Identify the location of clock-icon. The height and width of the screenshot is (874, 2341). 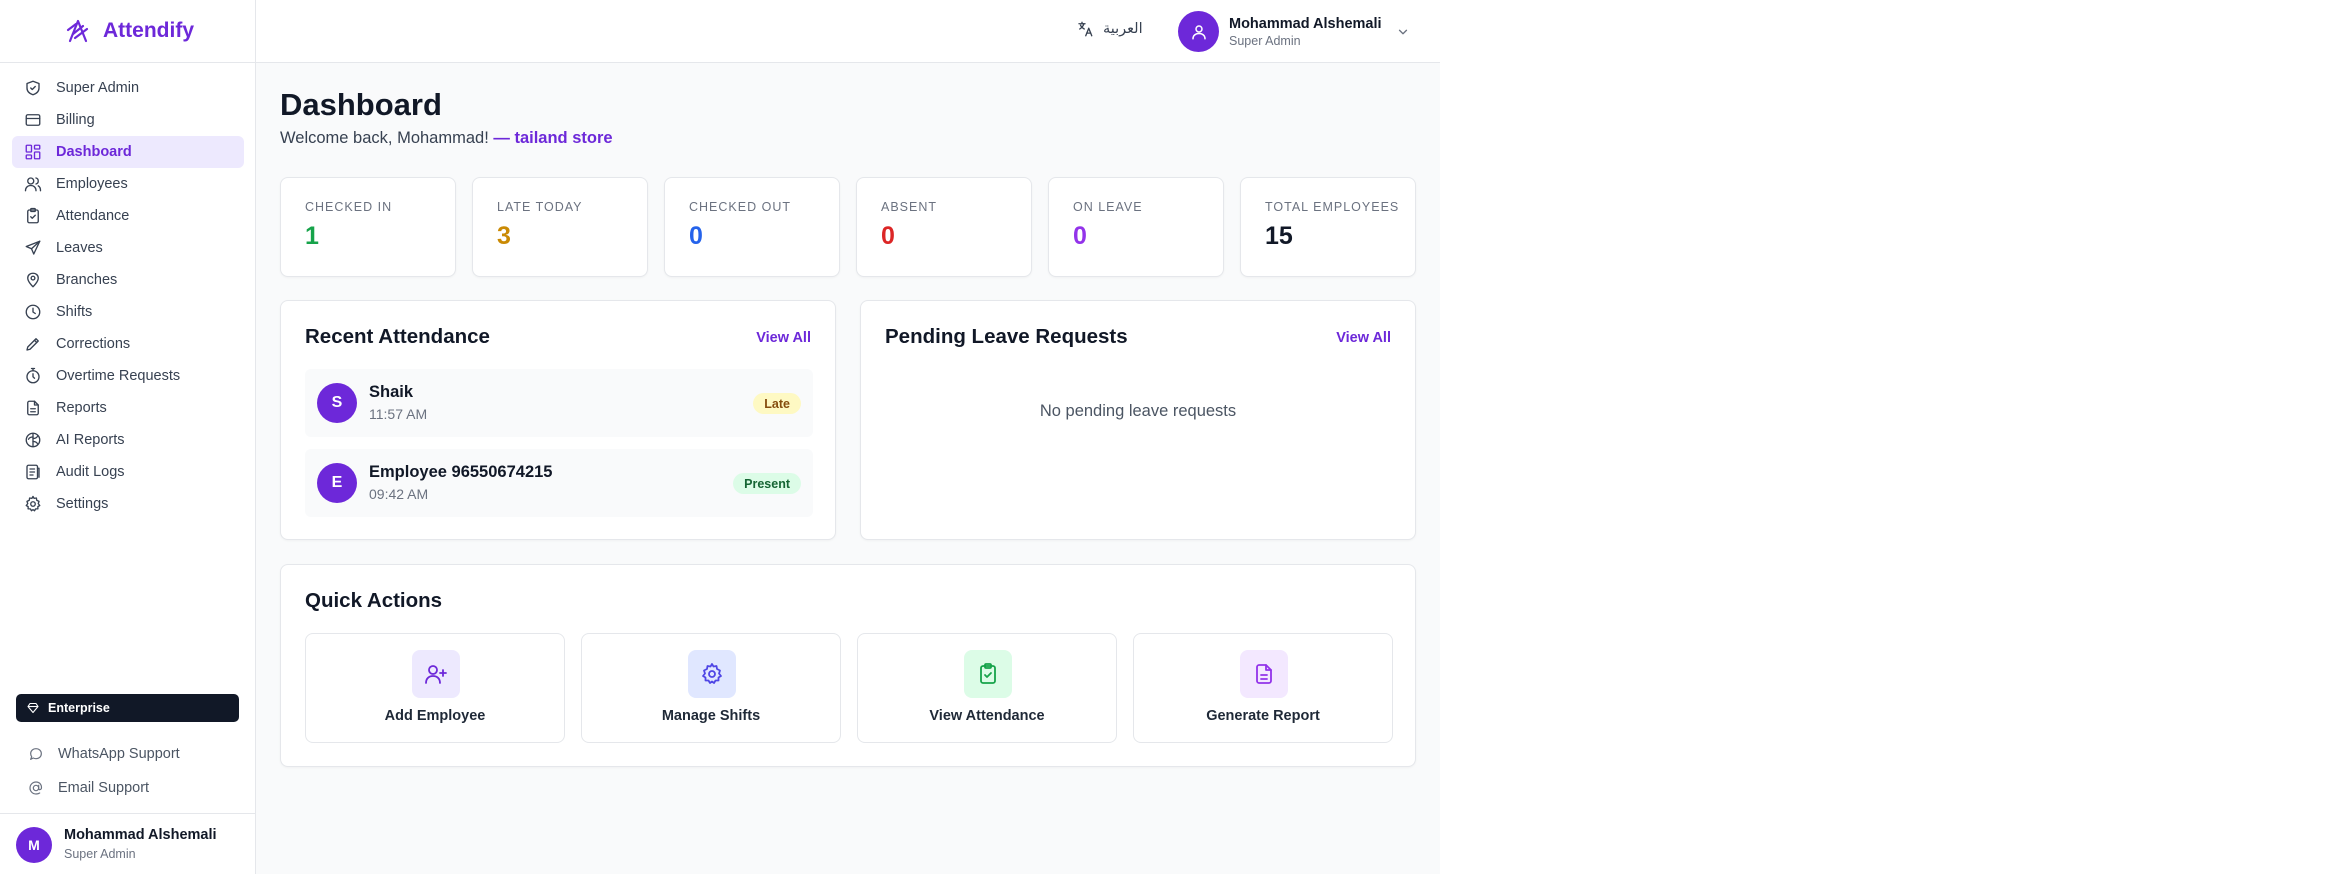
(33, 312).